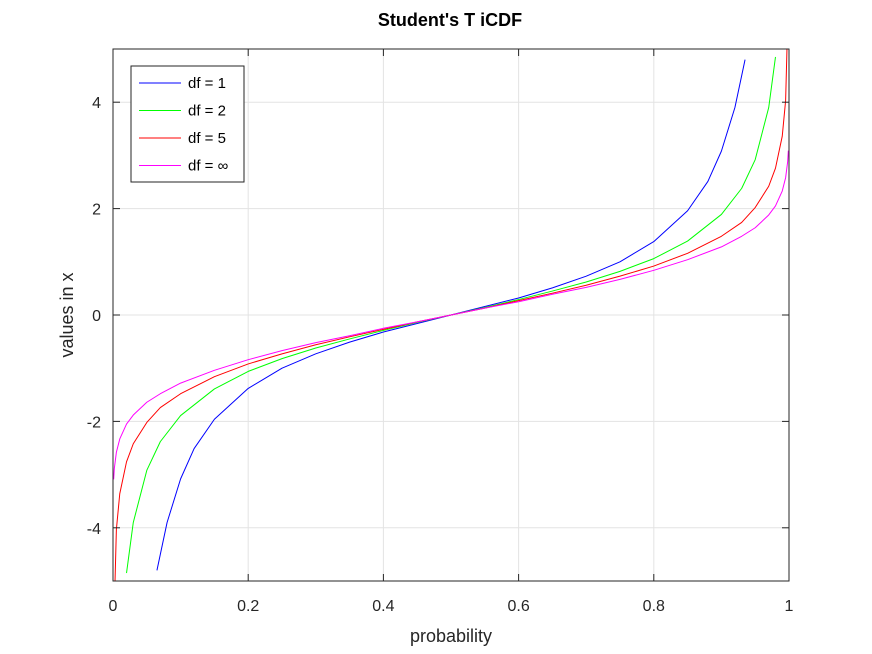 This screenshot has height=654, width=872. What do you see at coordinates (451, 636) in the screenshot?
I see `x-axis-label: probability` at bounding box center [451, 636].